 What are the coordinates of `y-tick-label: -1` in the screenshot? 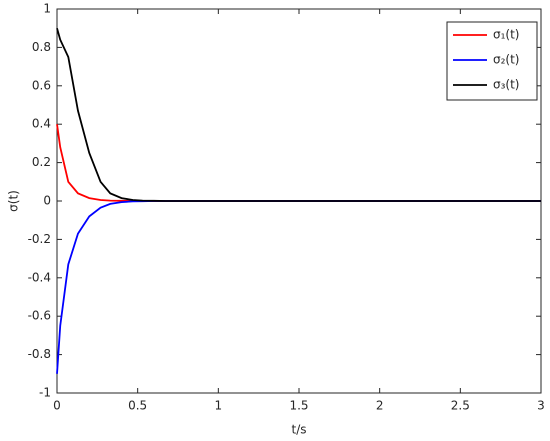 It's located at (45, 393).